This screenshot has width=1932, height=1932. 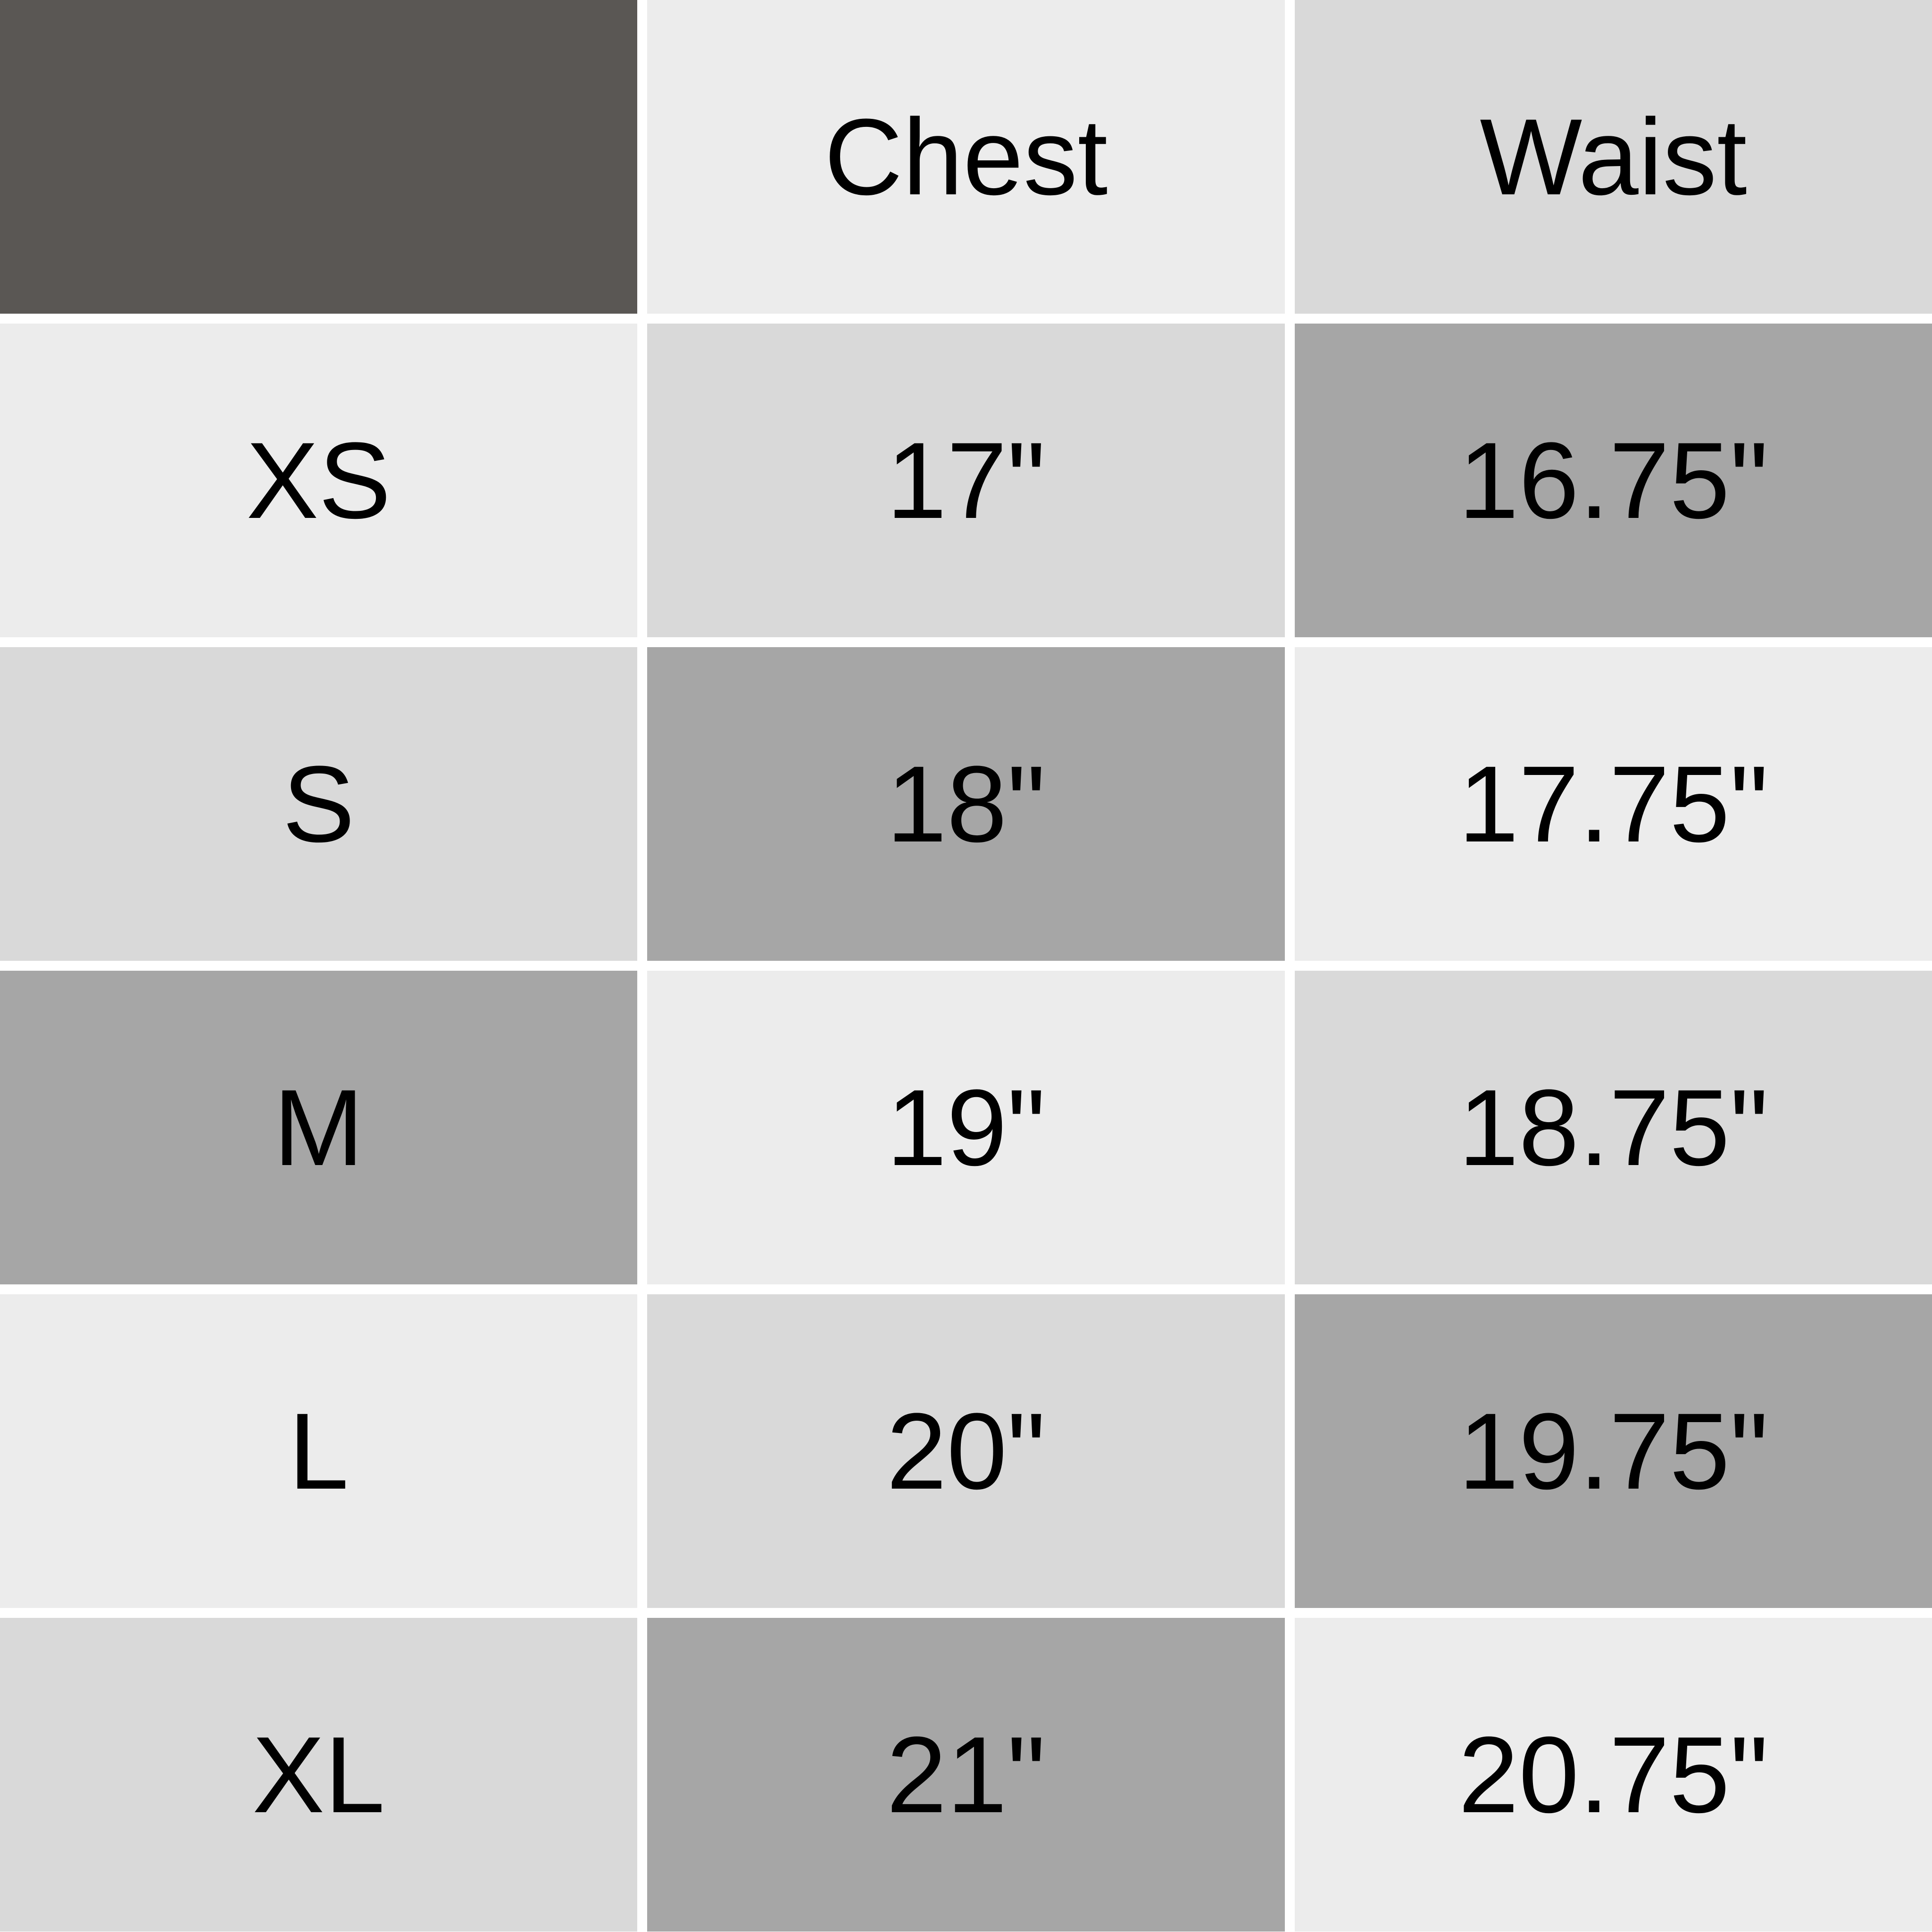 I want to click on row-waist: 16.75", so click(x=1613, y=481).